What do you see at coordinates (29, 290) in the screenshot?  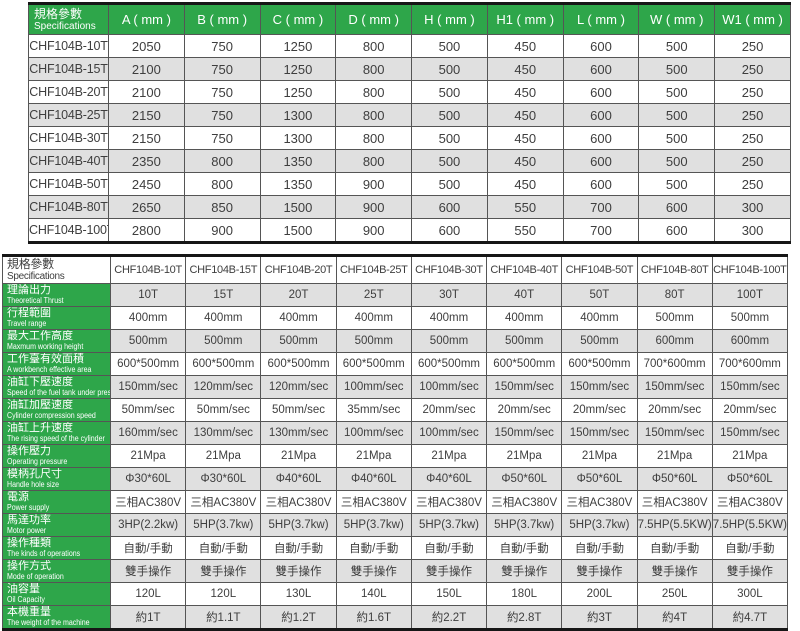 I see `row-label-zh: 理論出力` at bounding box center [29, 290].